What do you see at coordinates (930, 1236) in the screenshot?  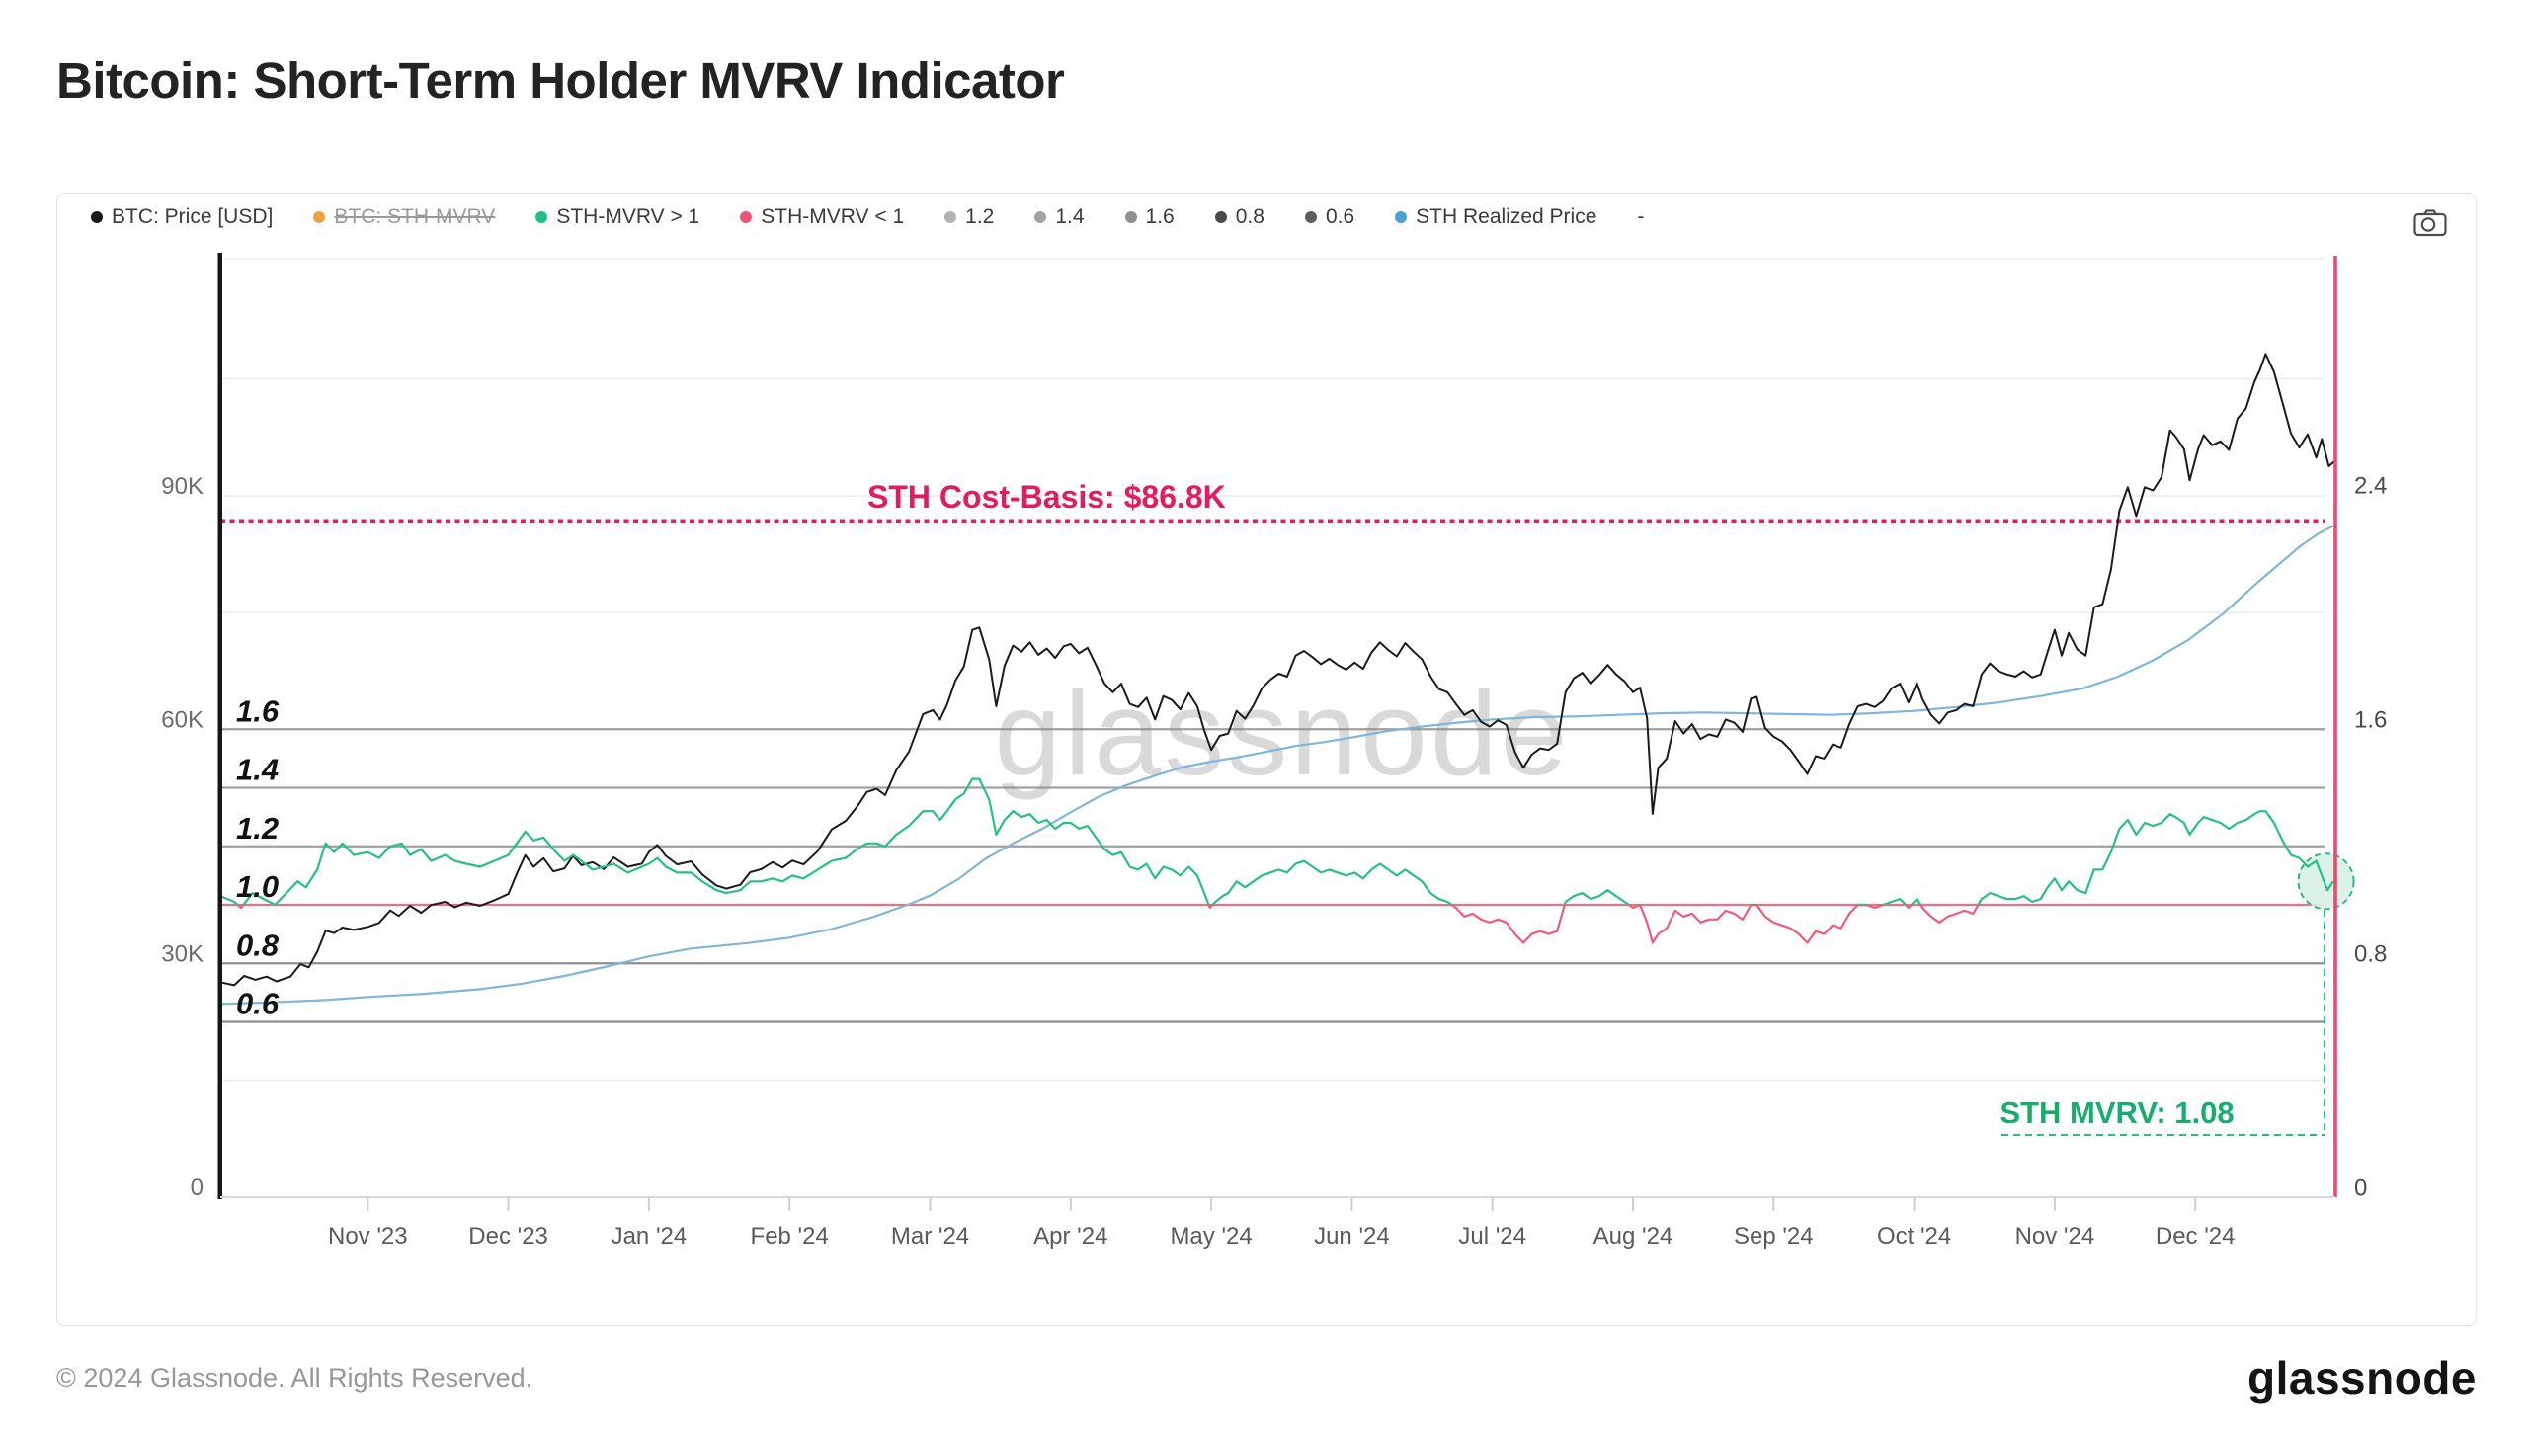 I see `x-axis-label: Mar '24` at bounding box center [930, 1236].